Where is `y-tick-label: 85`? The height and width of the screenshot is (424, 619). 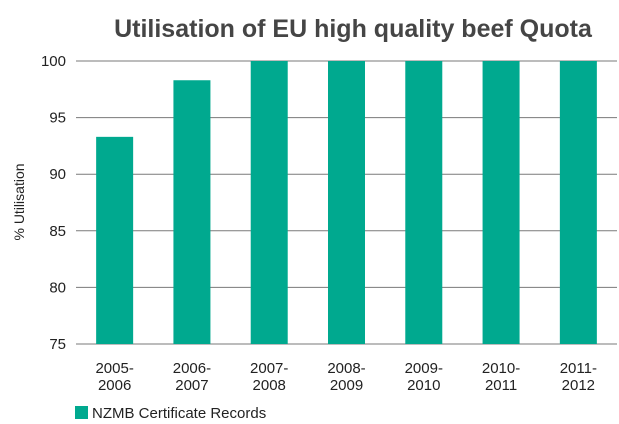 y-tick-label: 85 is located at coordinates (57, 231).